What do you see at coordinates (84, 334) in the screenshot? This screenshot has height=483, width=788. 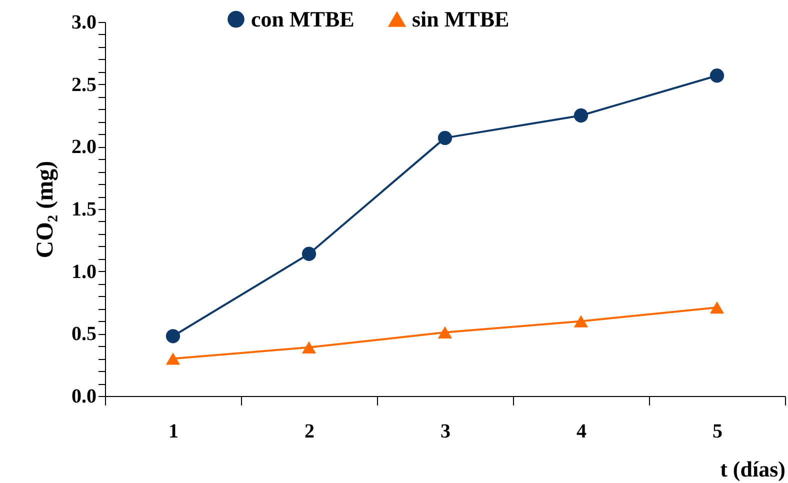 I see `y-tick-label: 0.5` at bounding box center [84, 334].